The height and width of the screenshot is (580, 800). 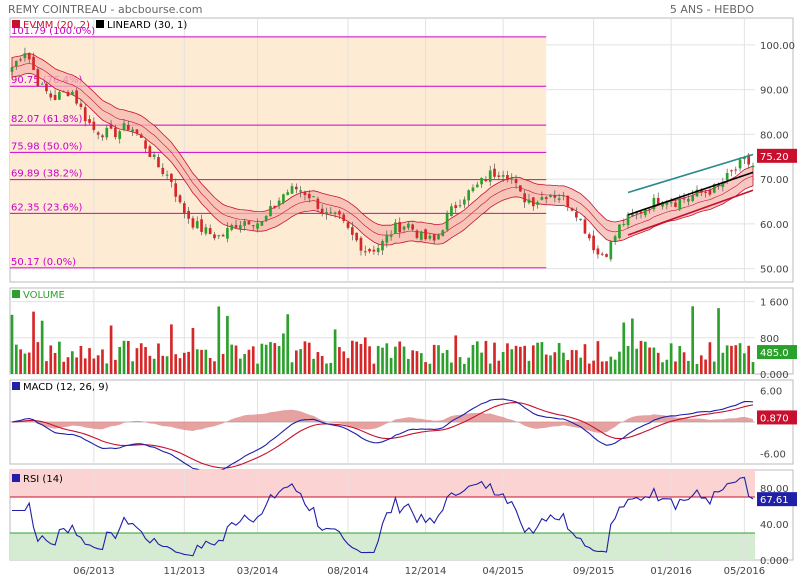 What do you see at coordinates (382, 421) in the screenshot?
I see `macd-histogram` at bounding box center [382, 421].